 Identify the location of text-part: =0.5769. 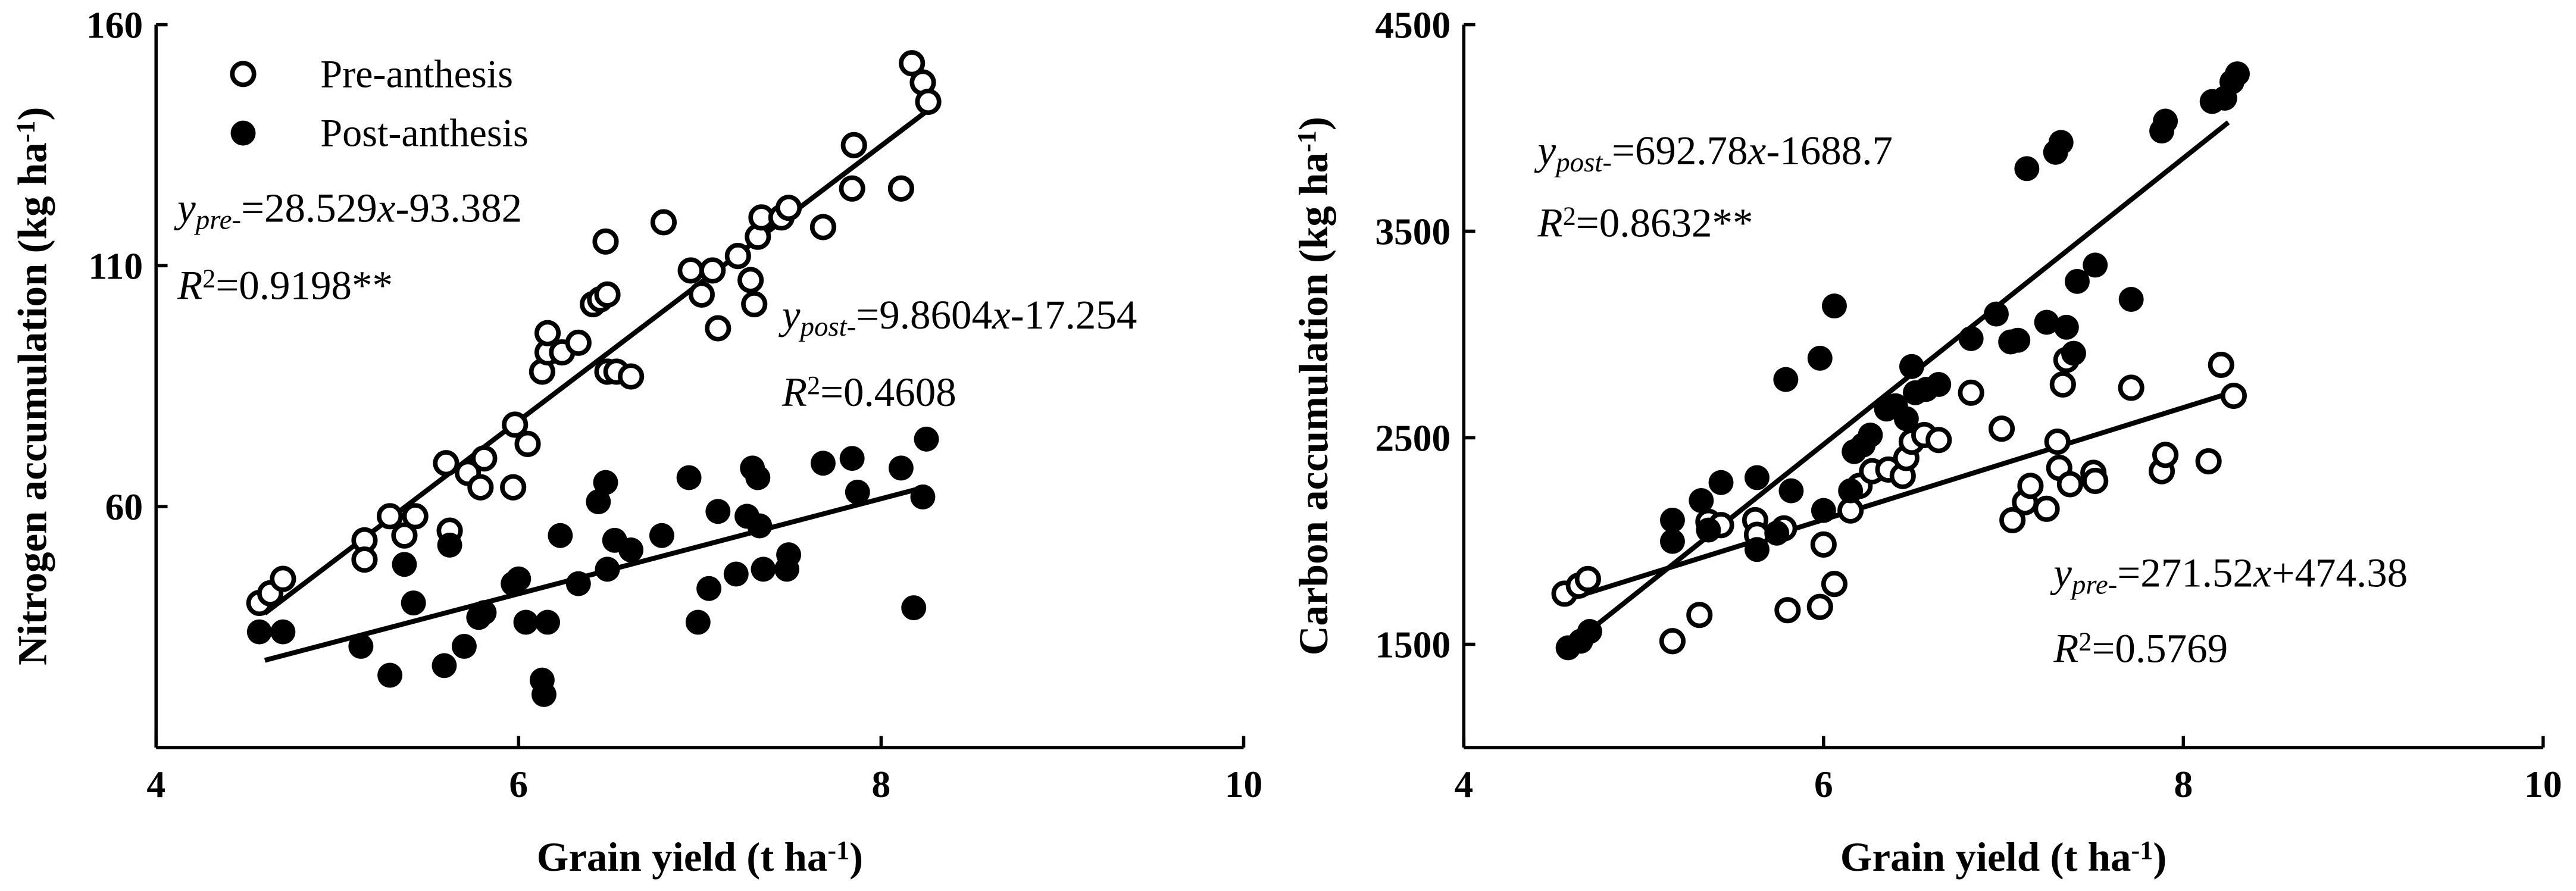
(2160, 649).